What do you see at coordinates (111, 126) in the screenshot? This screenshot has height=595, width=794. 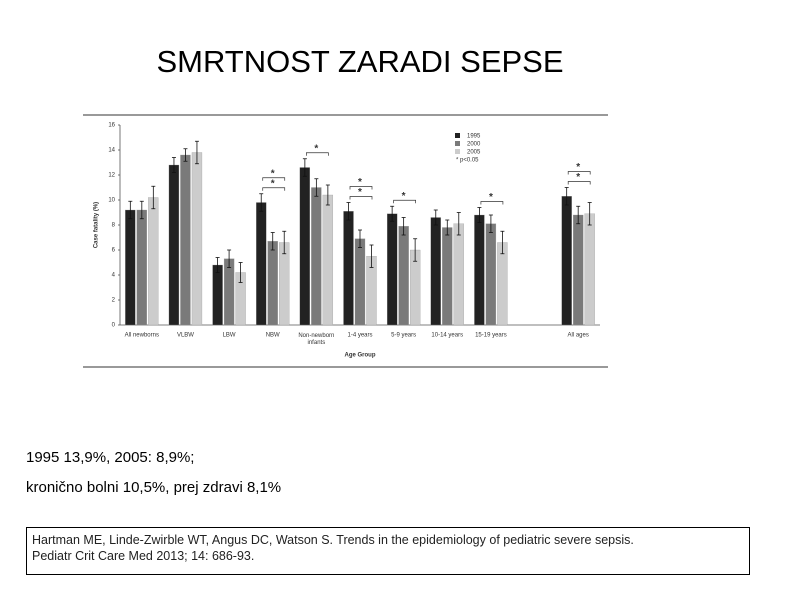 I see `y-tick-label: 16` at bounding box center [111, 126].